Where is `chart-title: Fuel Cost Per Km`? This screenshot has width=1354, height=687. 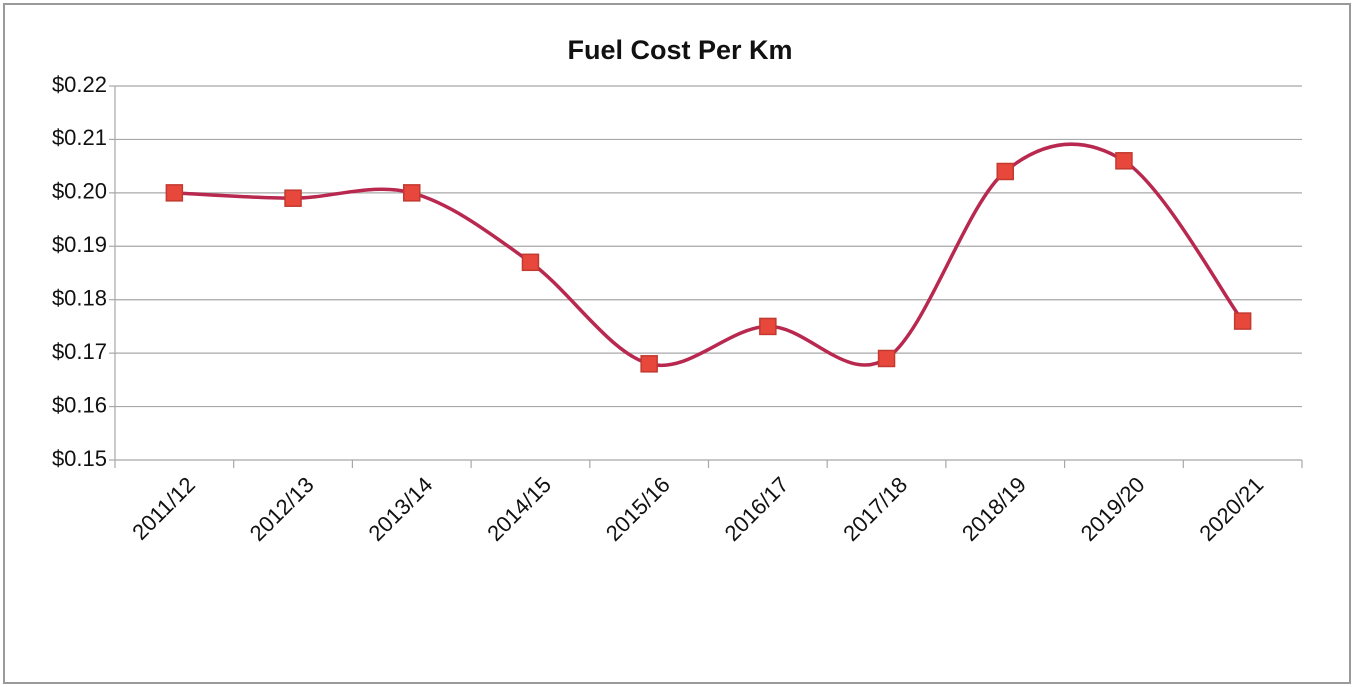 chart-title: Fuel Cost Per Km is located at coordinates (679, 50).